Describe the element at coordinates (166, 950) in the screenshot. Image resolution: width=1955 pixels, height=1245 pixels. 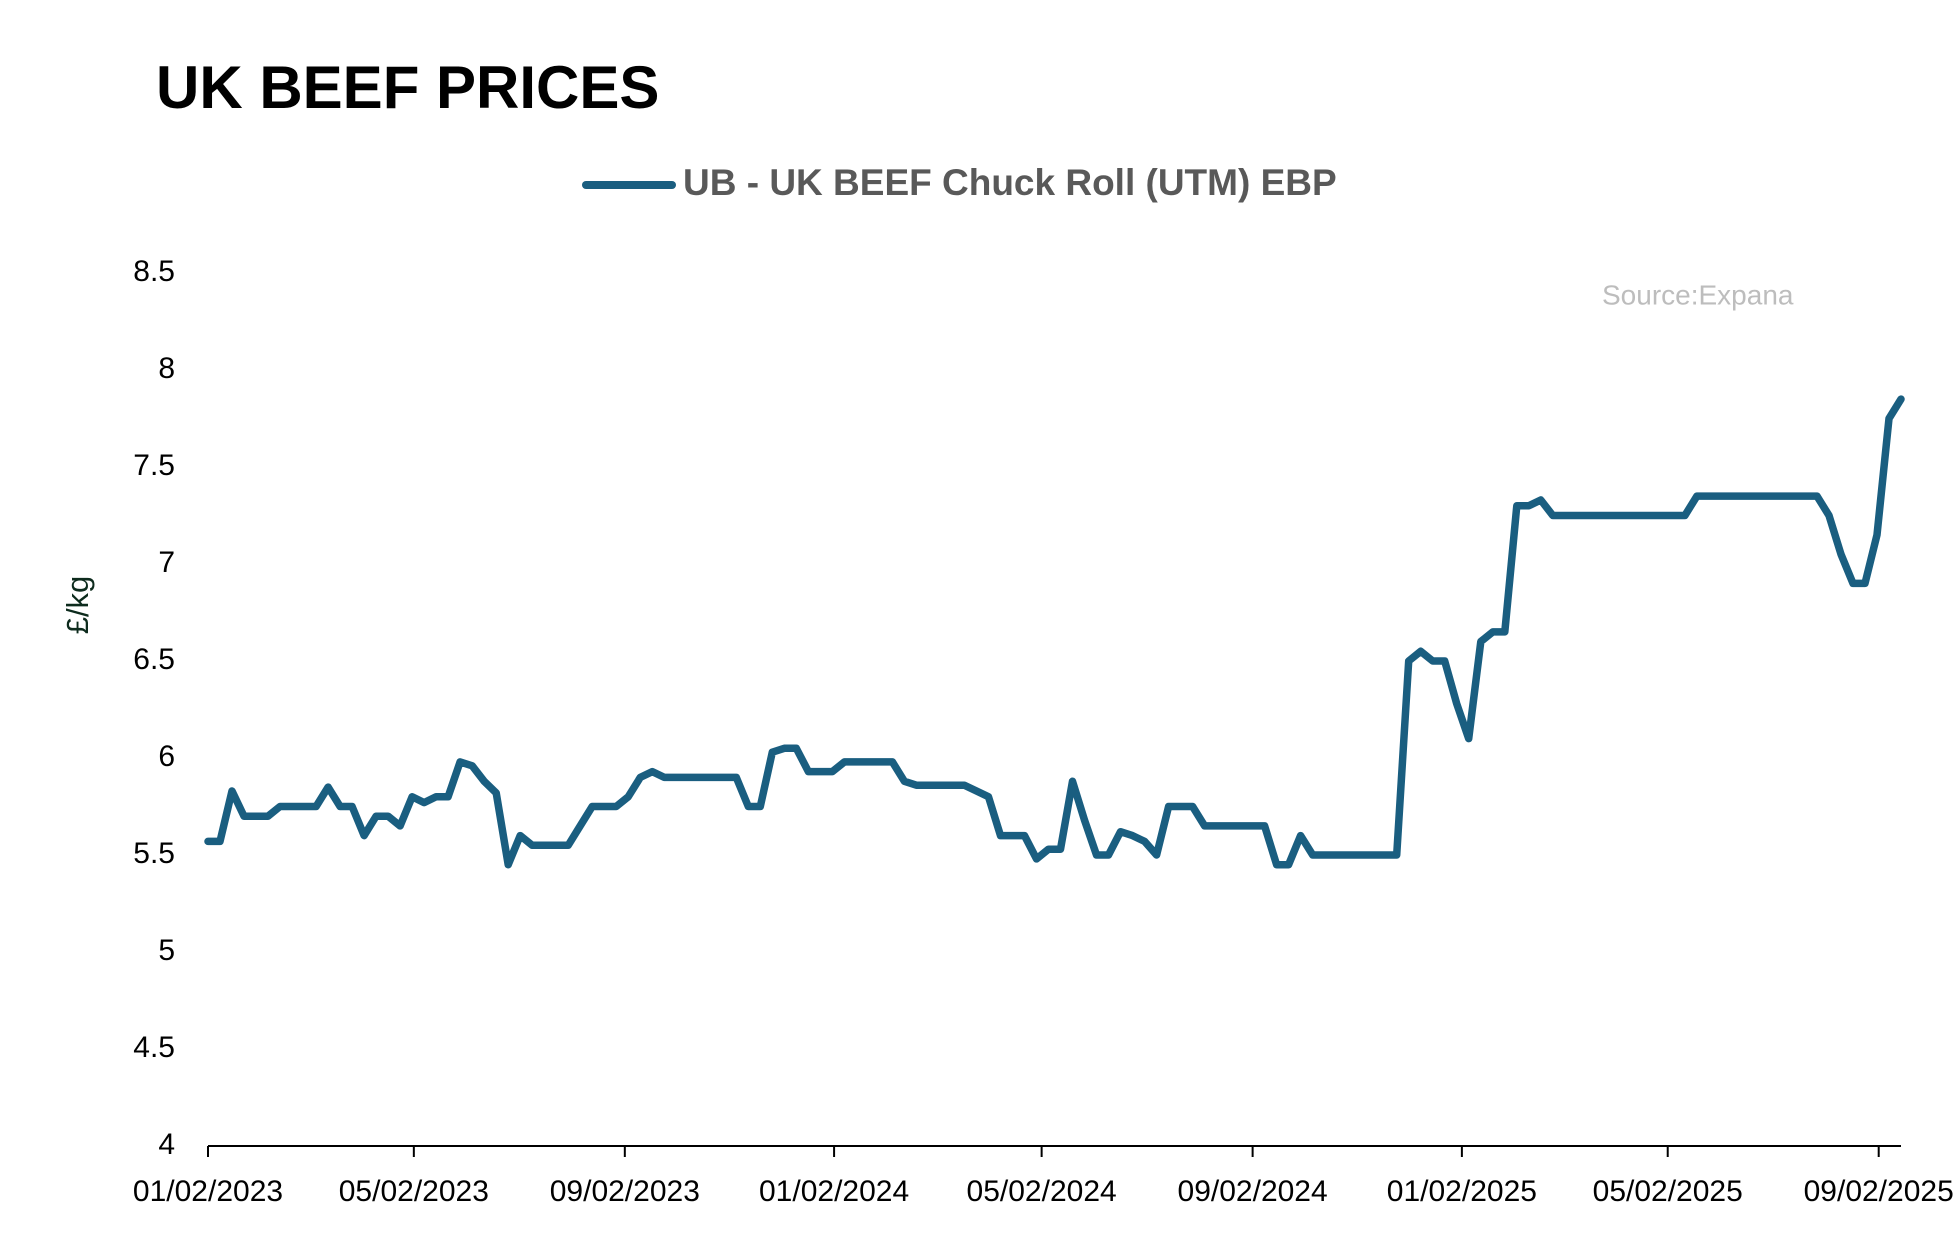
I see `y-tick-label: 5` at that location.